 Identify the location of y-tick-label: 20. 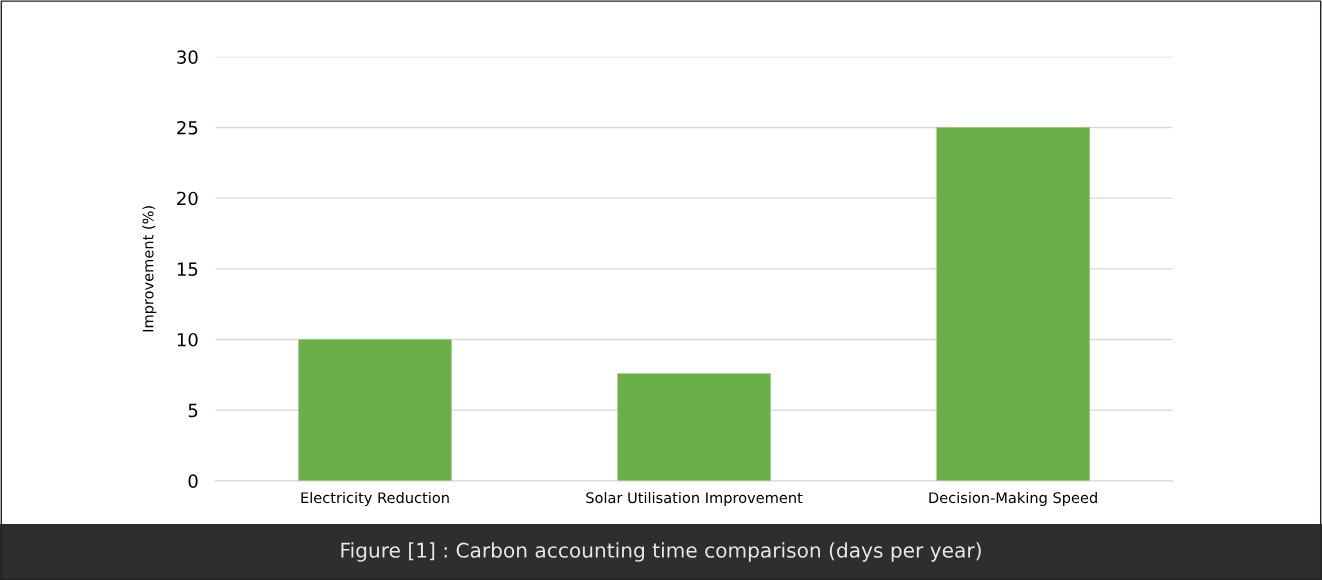
(187, 198).